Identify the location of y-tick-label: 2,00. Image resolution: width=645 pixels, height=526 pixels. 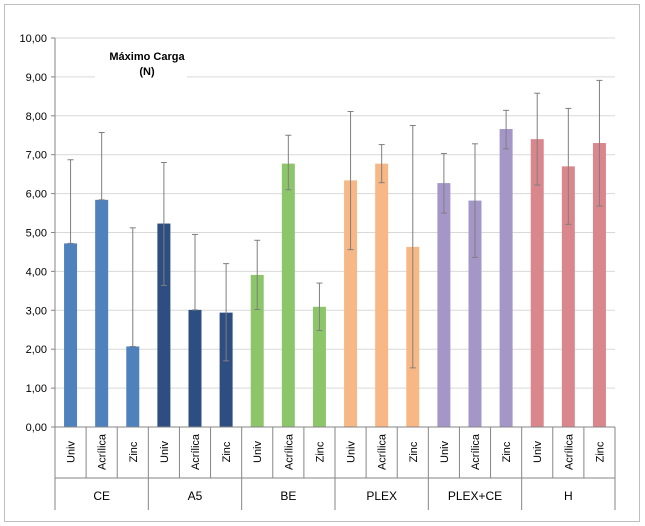
(36, 350).